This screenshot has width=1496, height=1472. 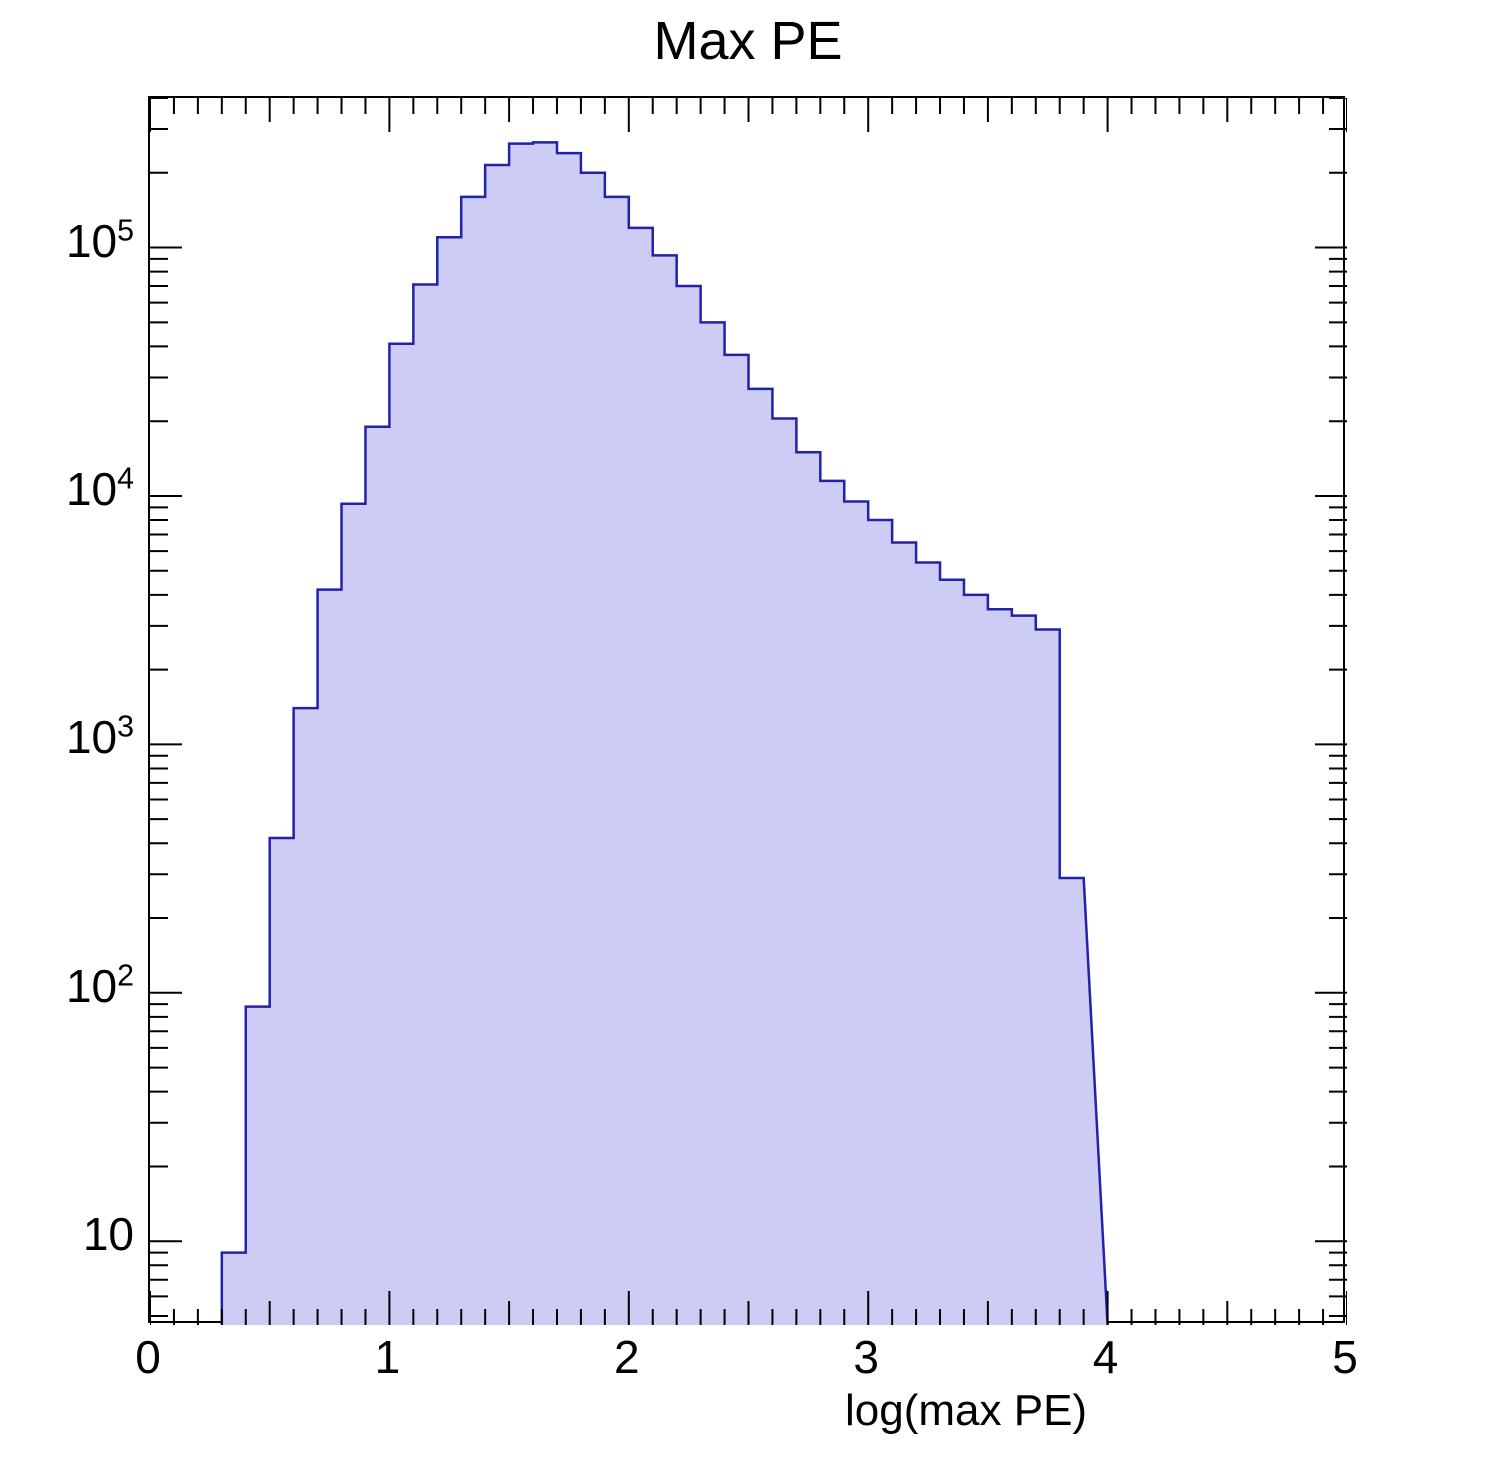 I want to click on x-axis-label: log(max PE), so click(x=966, y=1410).